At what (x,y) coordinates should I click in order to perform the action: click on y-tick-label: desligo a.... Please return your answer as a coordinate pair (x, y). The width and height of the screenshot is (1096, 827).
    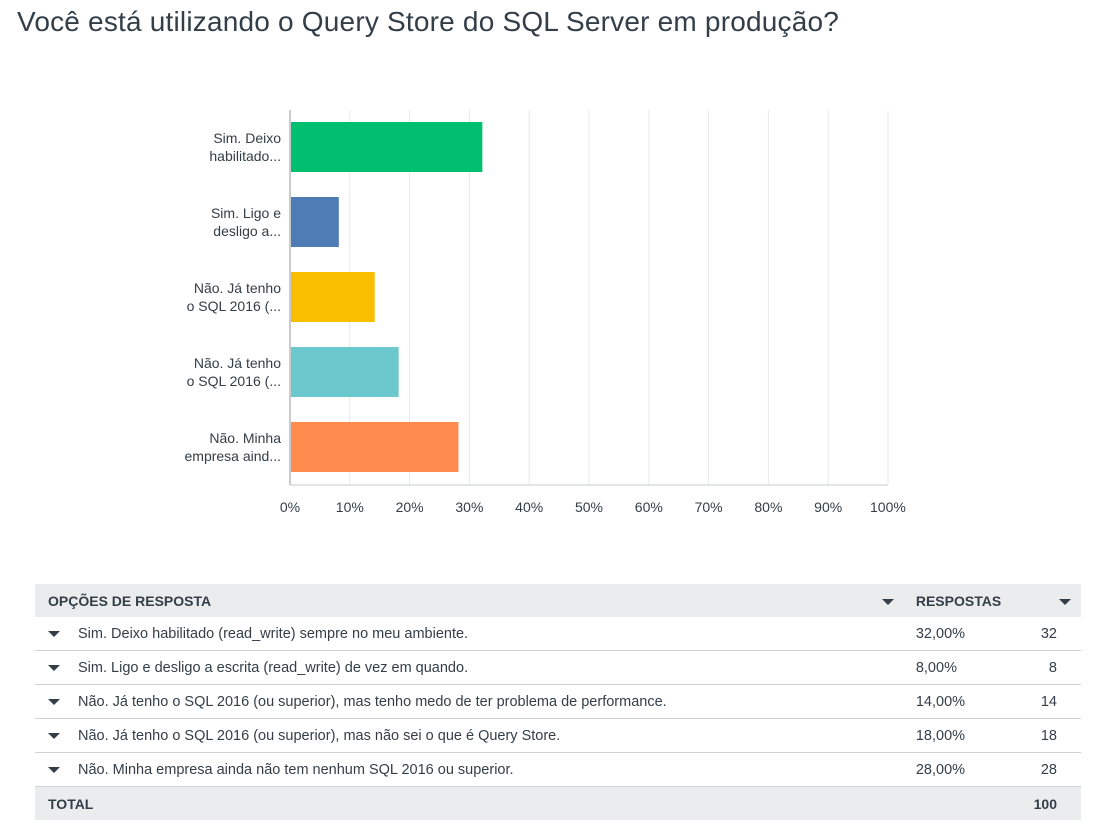
    Looking at the image, I should click on (247, 231).